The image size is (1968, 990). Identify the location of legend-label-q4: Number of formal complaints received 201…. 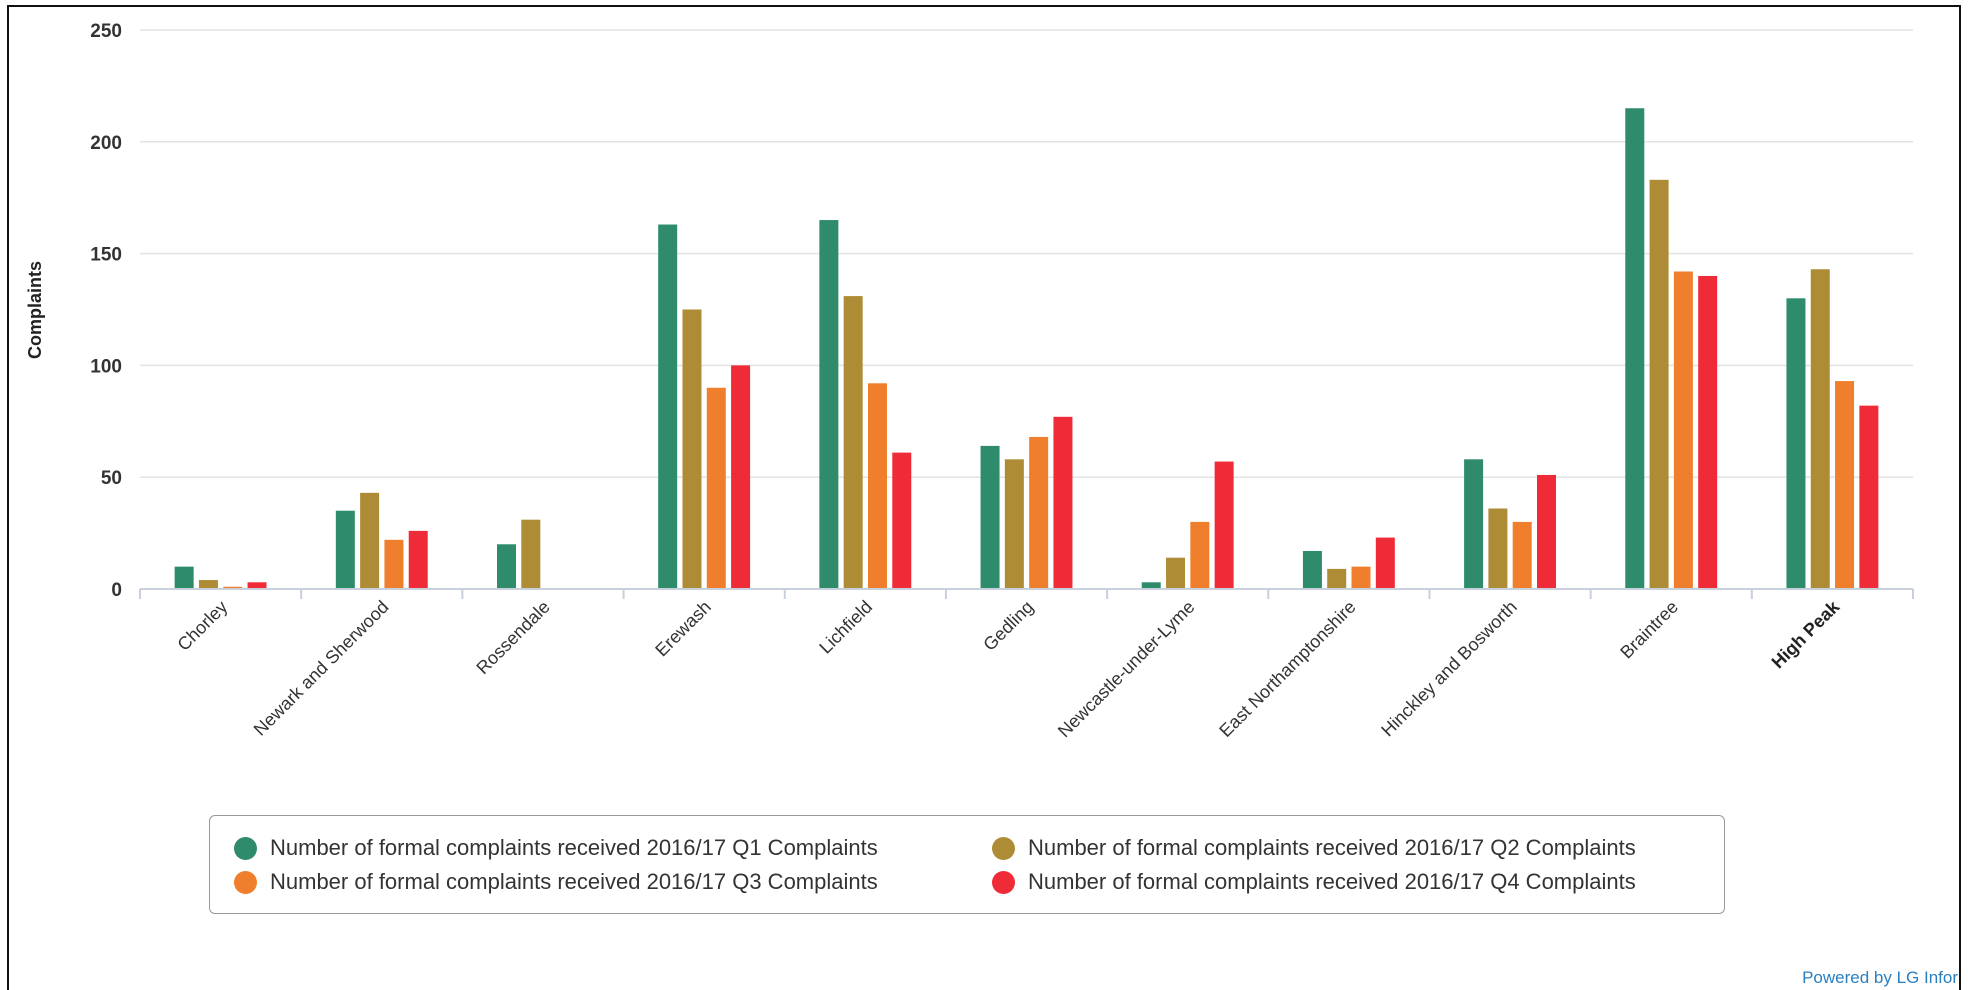
(1332, 881).